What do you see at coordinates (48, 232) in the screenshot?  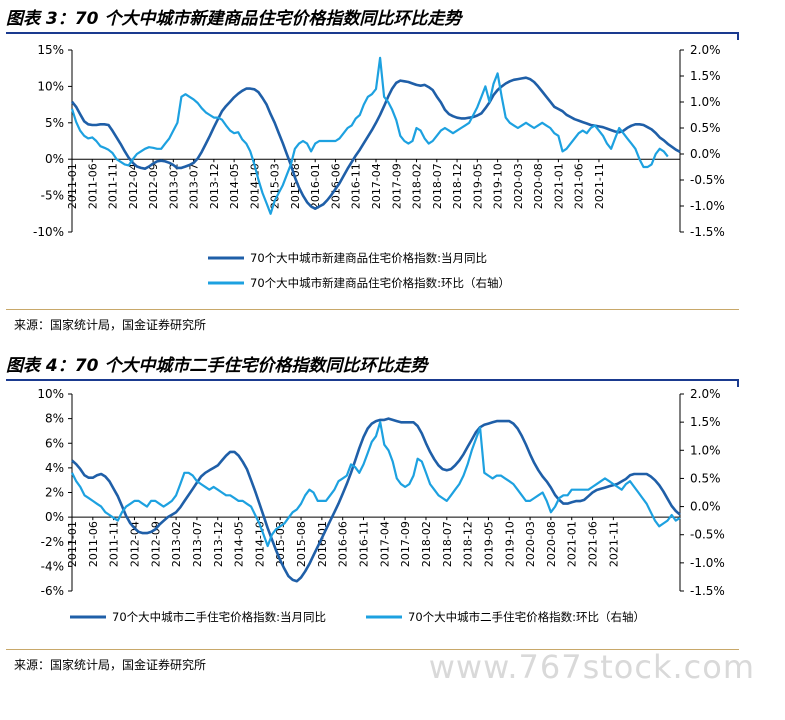 I see `left-axis-tick-label: -10%` at bounding box center [48, 232].